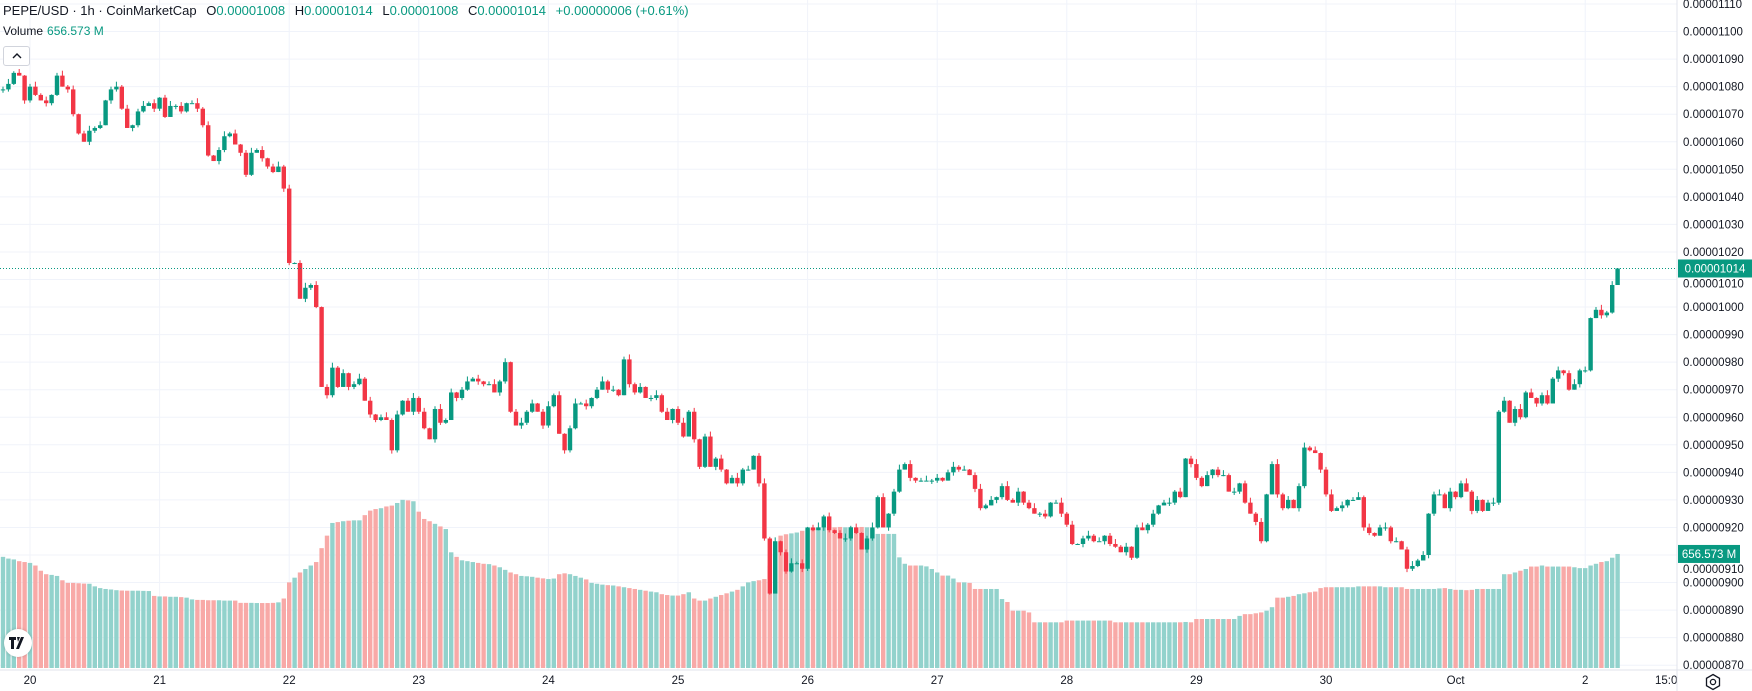  I want to click on tradingview-logo, so click(18, 643).